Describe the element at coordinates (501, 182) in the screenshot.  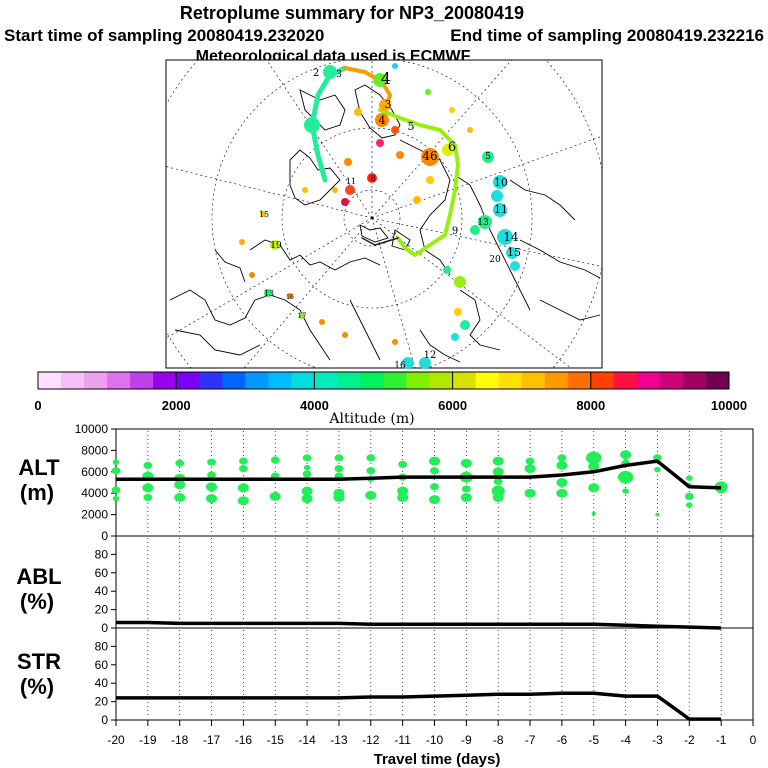
I see `map-day-label: 10` at that location.